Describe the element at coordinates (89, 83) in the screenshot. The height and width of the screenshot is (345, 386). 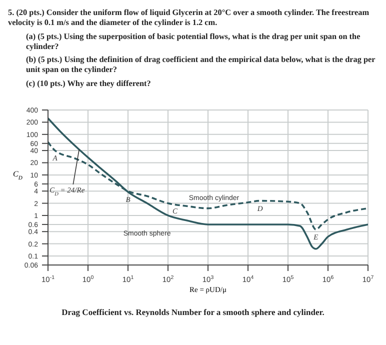
I see `text: (c) (10 pts.) Why are they different?` at that location.